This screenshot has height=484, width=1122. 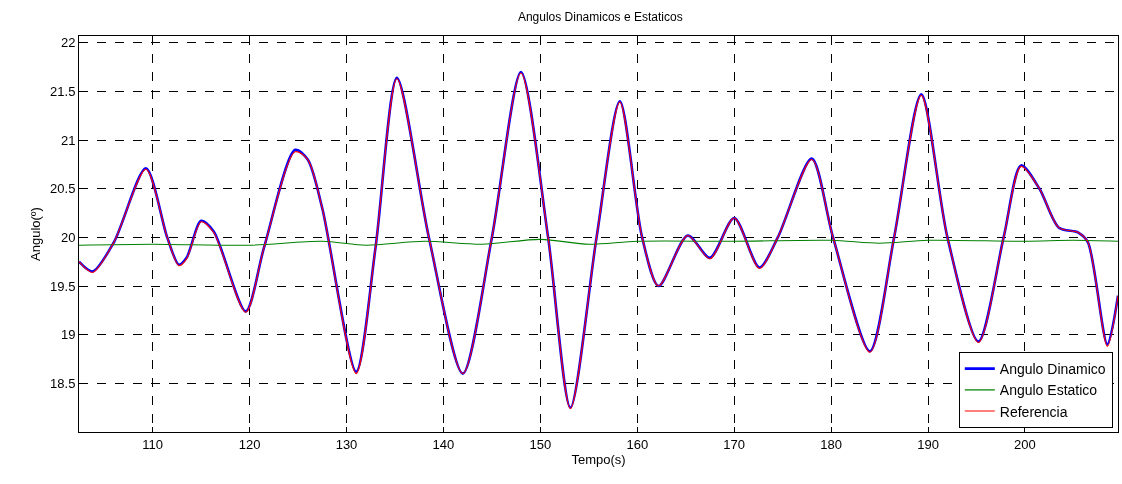 I want to click on y-axis-title: Angulo(º), so click(x=36, y=234).